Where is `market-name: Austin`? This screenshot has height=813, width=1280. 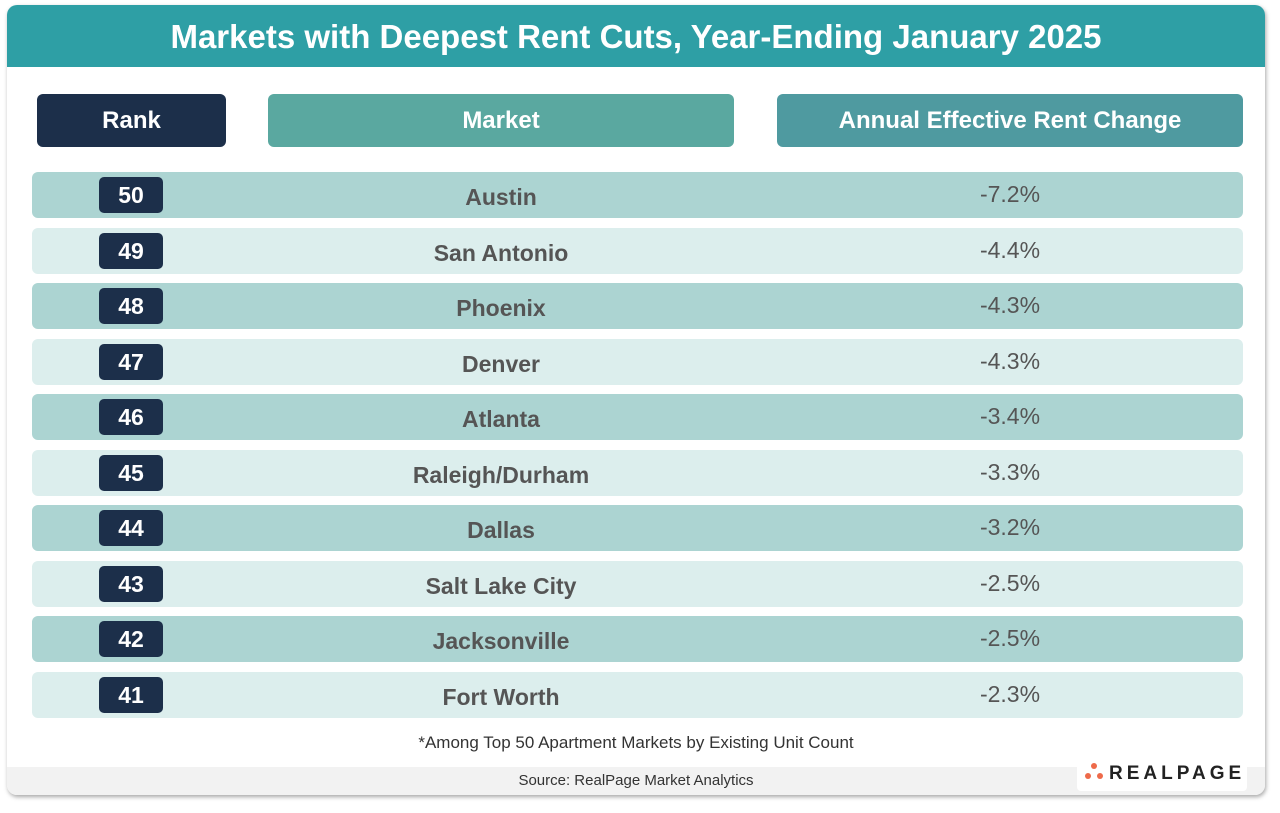 market-name: Austin is located at coordinates (501, 197).